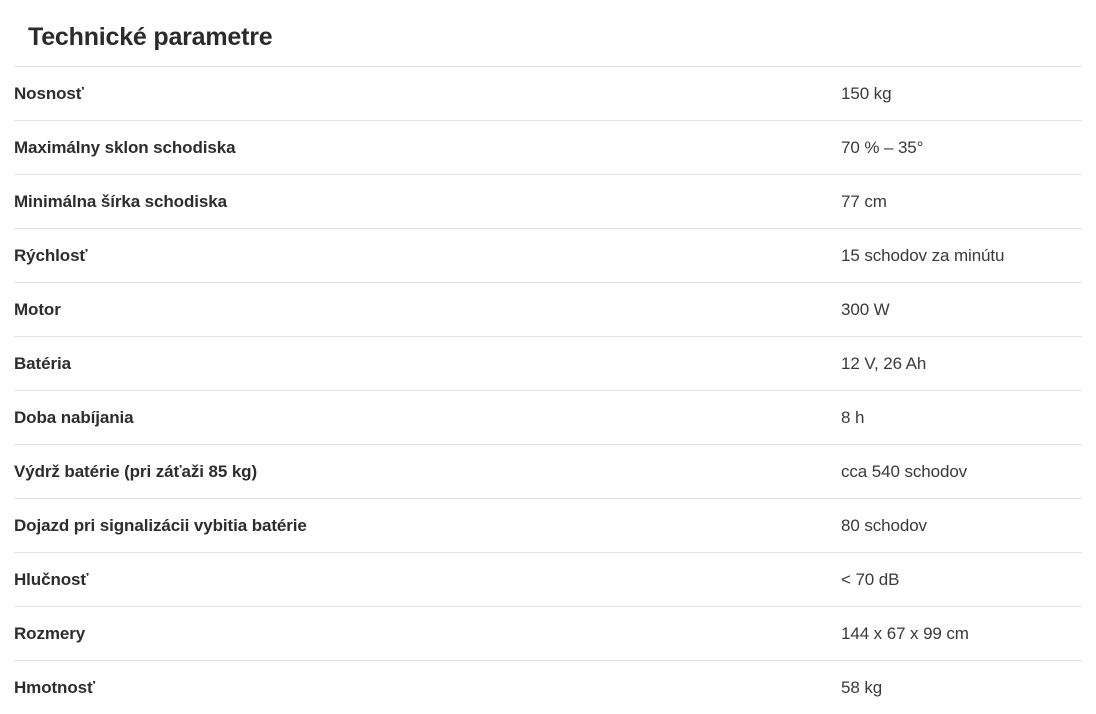 The image size is (1096, 714). What do you see at coordinates (427, 310) in the screenshot?
I see `spec-label: Motor` at bounding box center [427, 310].